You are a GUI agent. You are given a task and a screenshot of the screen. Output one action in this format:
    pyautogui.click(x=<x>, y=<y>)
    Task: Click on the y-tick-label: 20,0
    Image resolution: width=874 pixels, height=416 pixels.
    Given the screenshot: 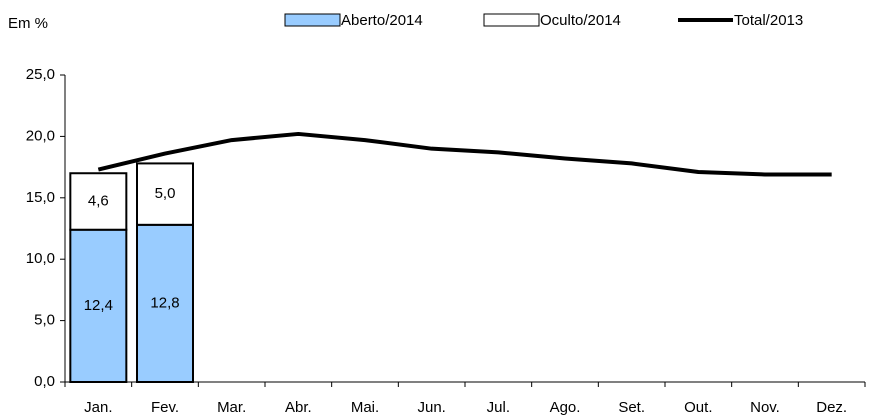 What is the action you would take?
    pyautogui.click(x=40, y=135)
    